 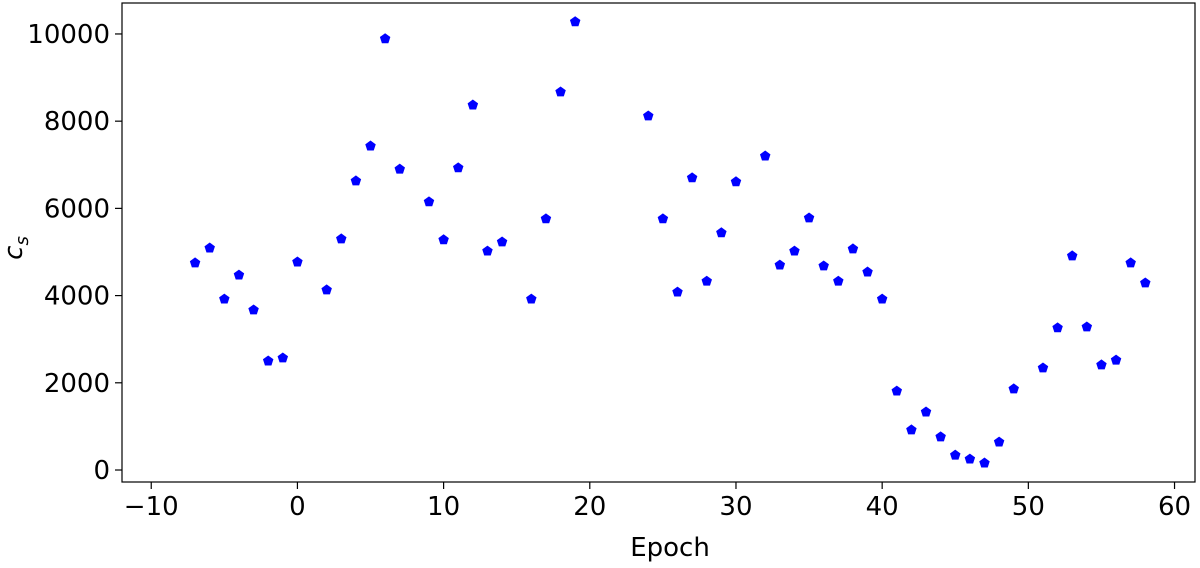 What do you see at coordinates (670, 548) in the screenshot?
I see `x-axis-label: Epoch` at bounding box center [670, 548].